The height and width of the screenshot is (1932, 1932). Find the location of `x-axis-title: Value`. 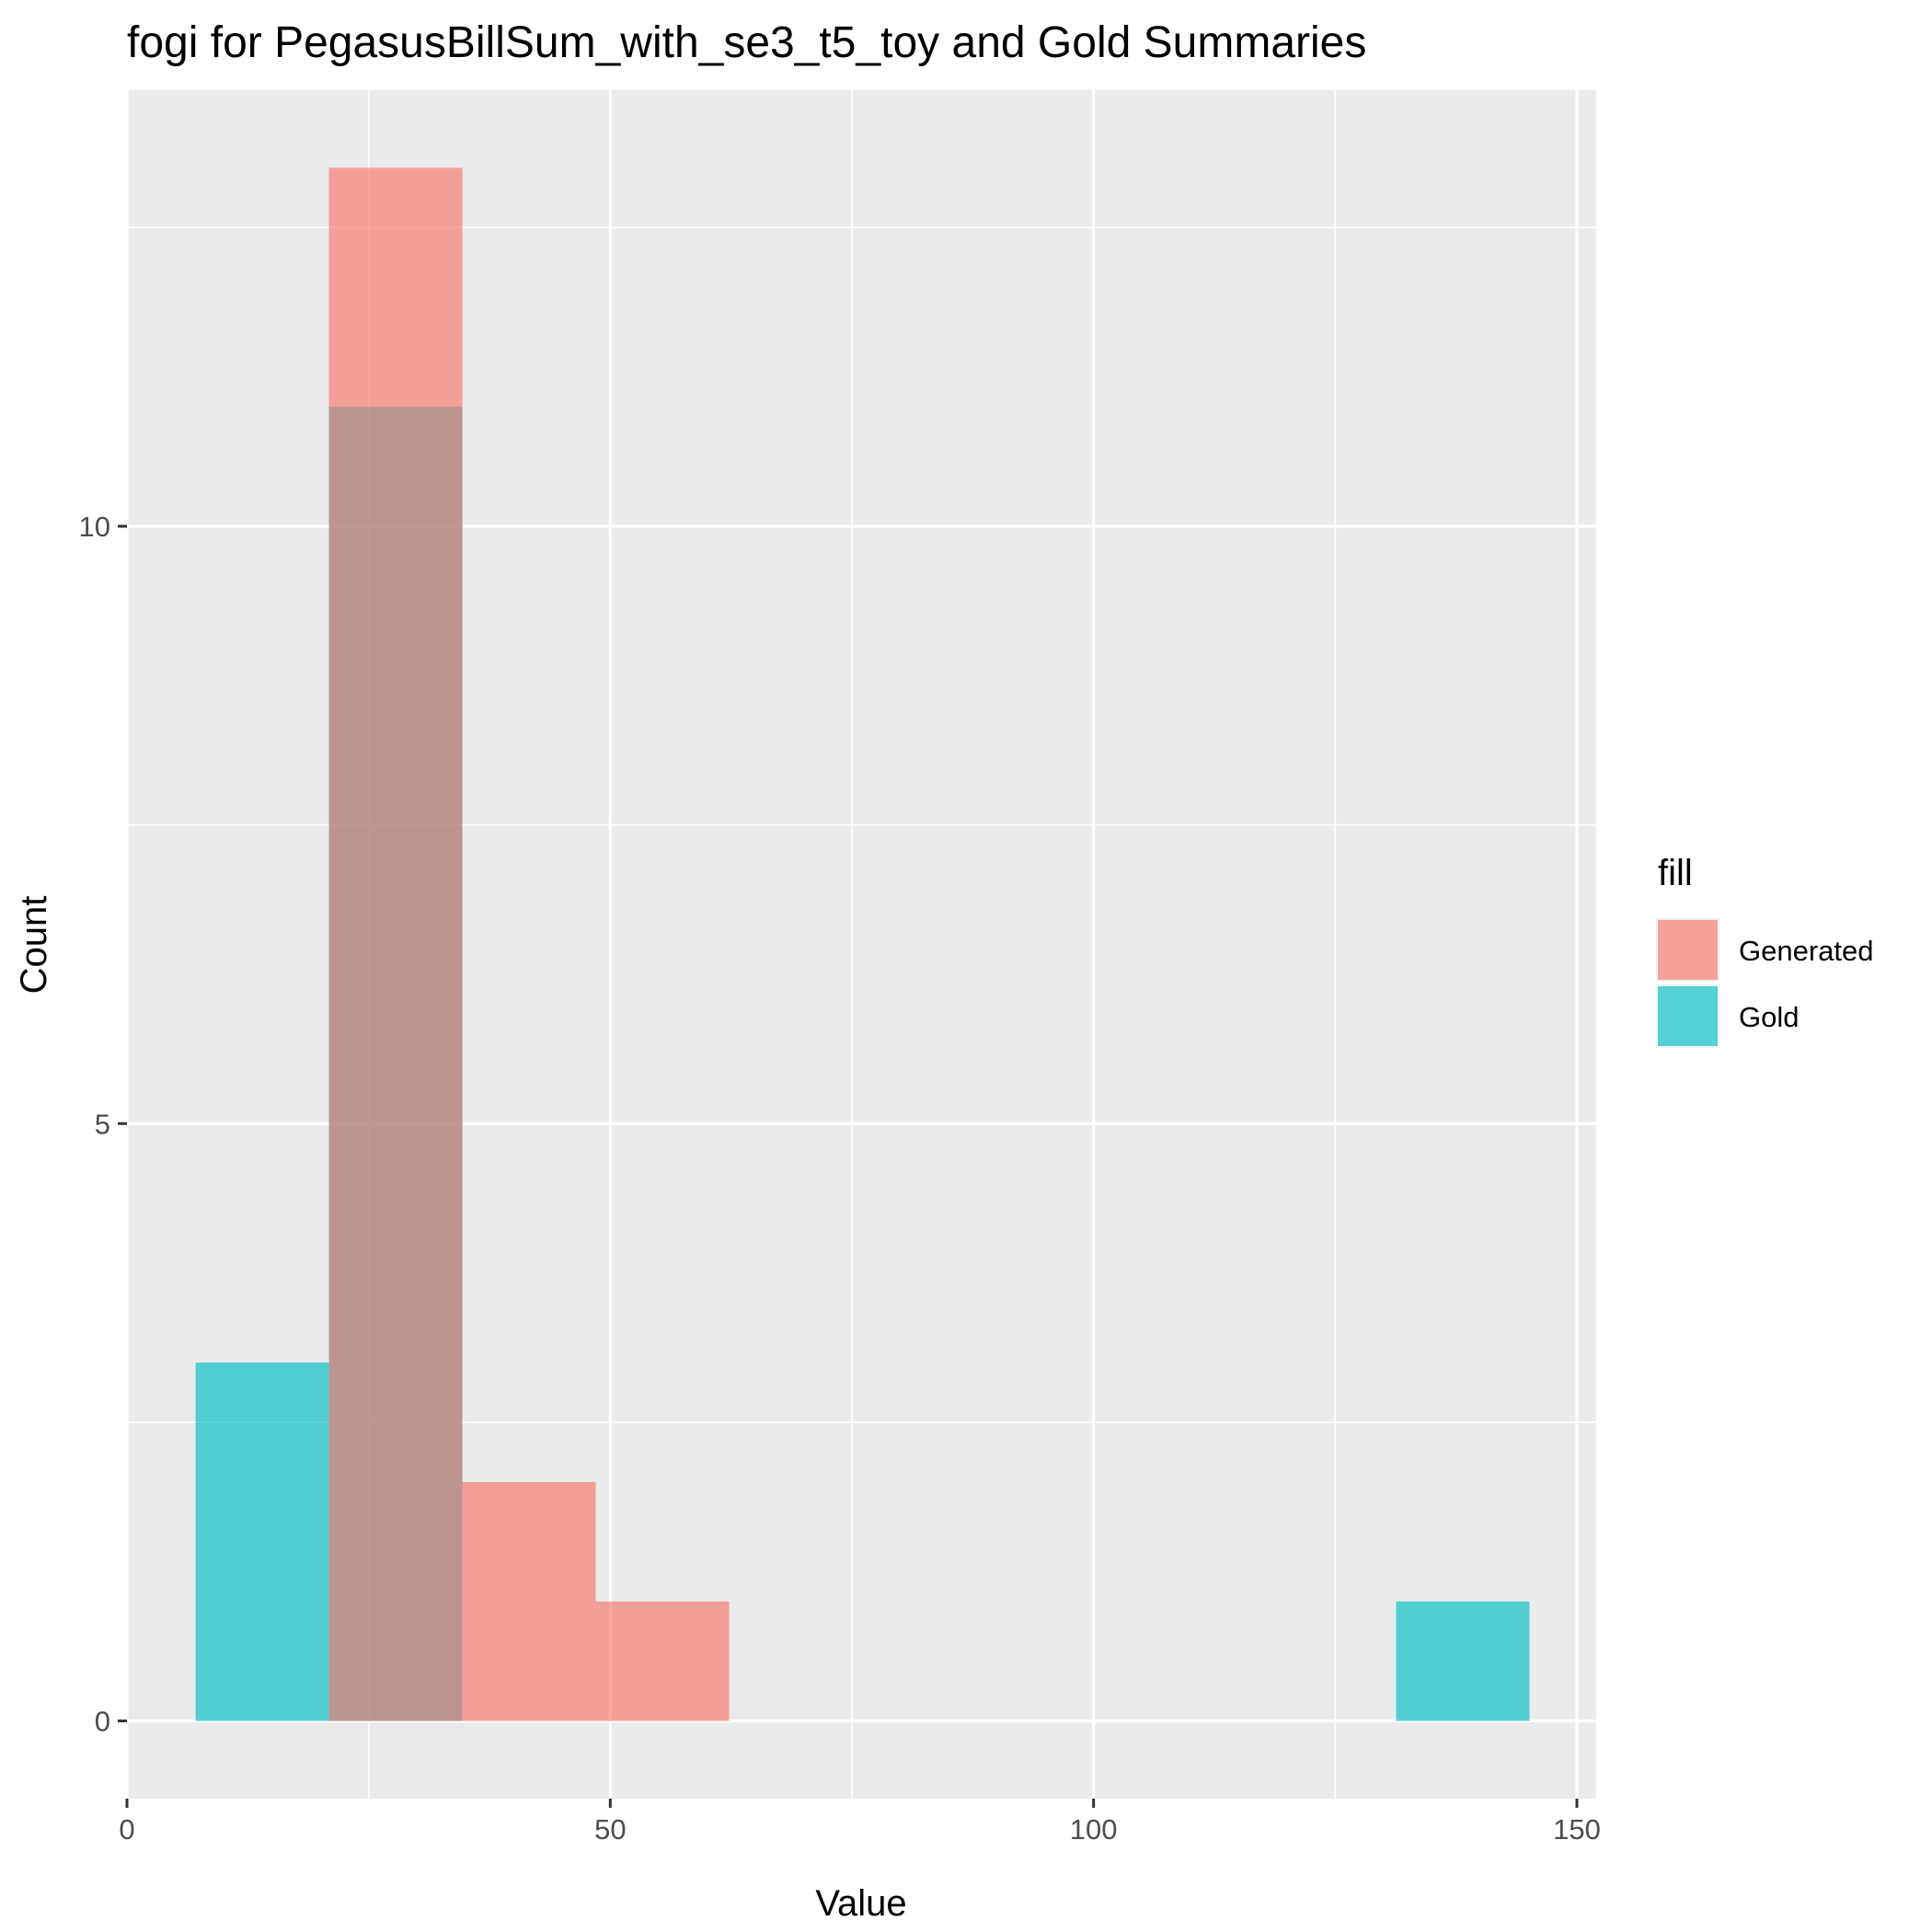

x-axis-title: Value is located at coordinates (860, 1903).